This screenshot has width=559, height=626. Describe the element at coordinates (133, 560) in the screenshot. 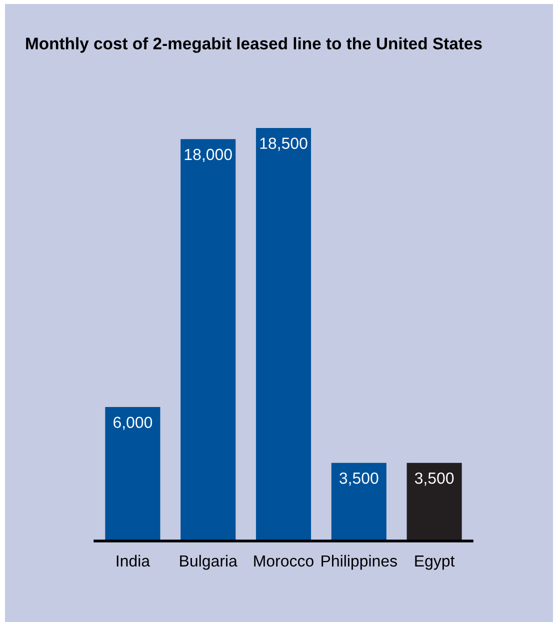

I see `x-tick-label: India` at that location.